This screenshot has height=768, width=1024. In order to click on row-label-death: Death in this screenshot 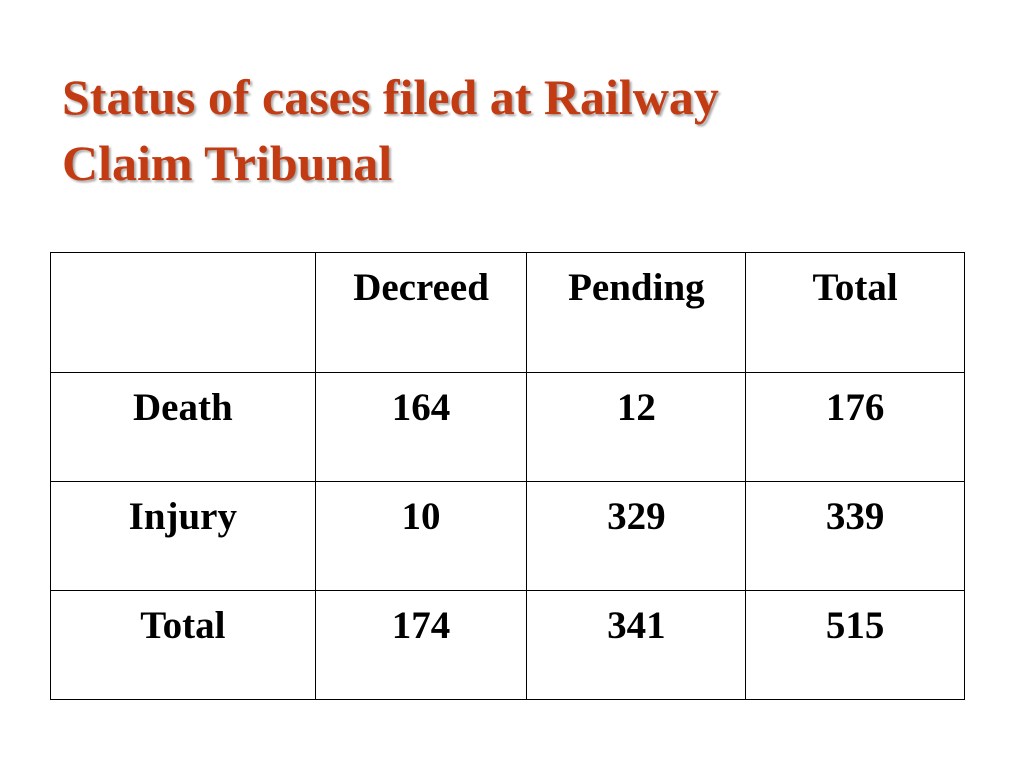, I will do `click(183, 427)`.